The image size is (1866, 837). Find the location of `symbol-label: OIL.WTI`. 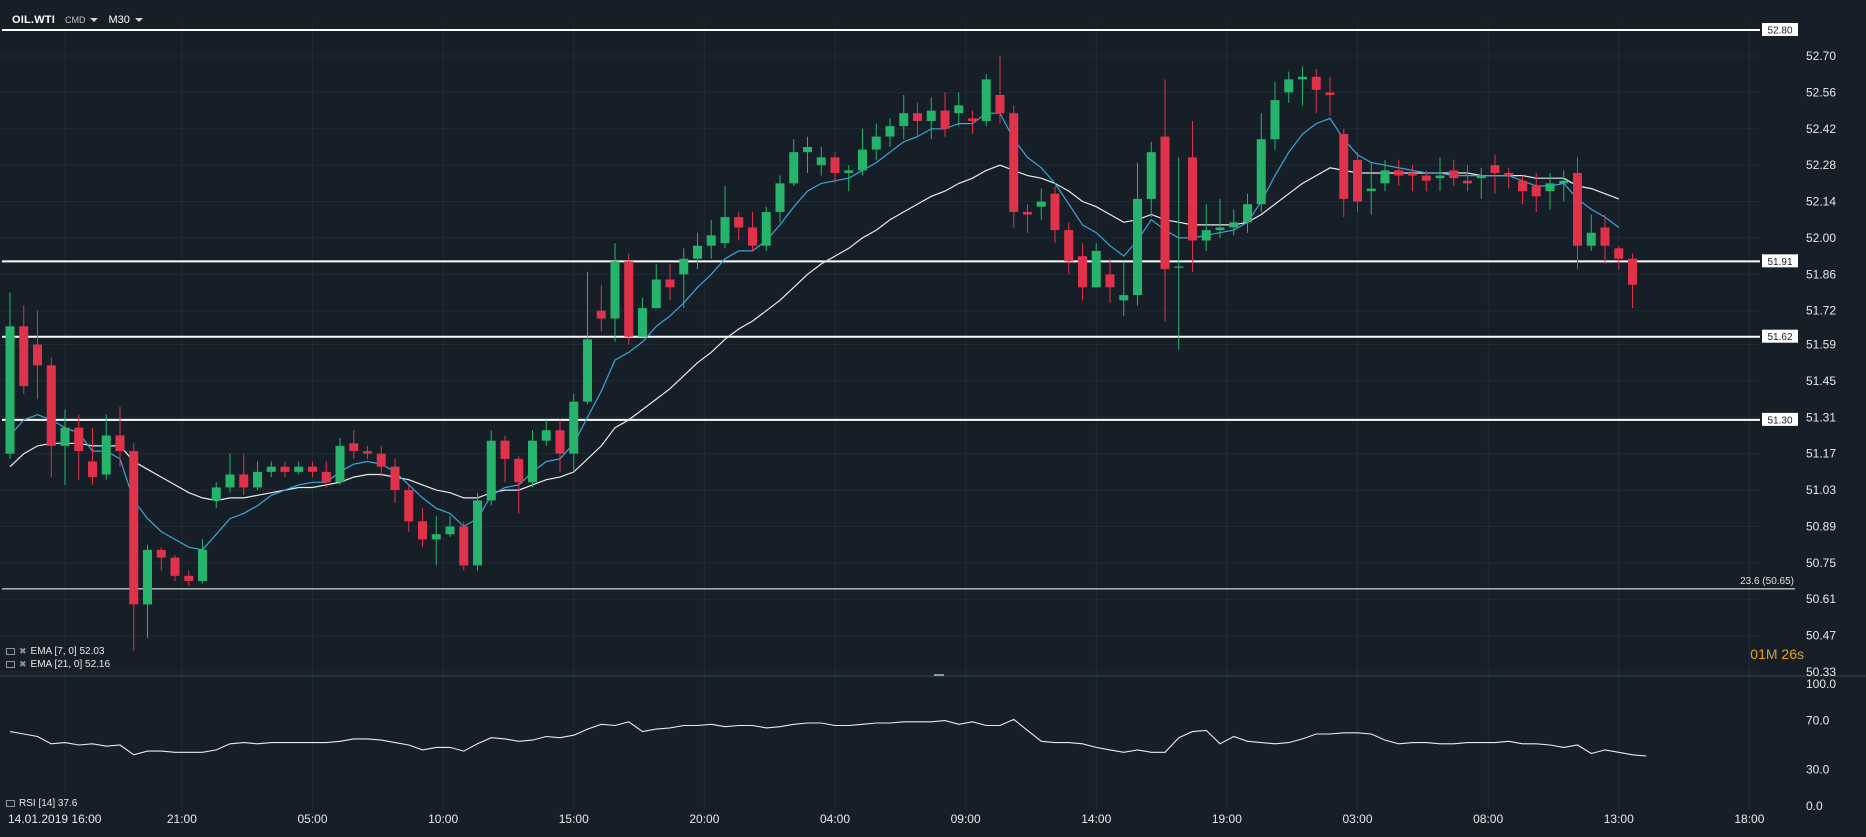

symbol-label: OIL.WTI is located at coordinates (33, 20).